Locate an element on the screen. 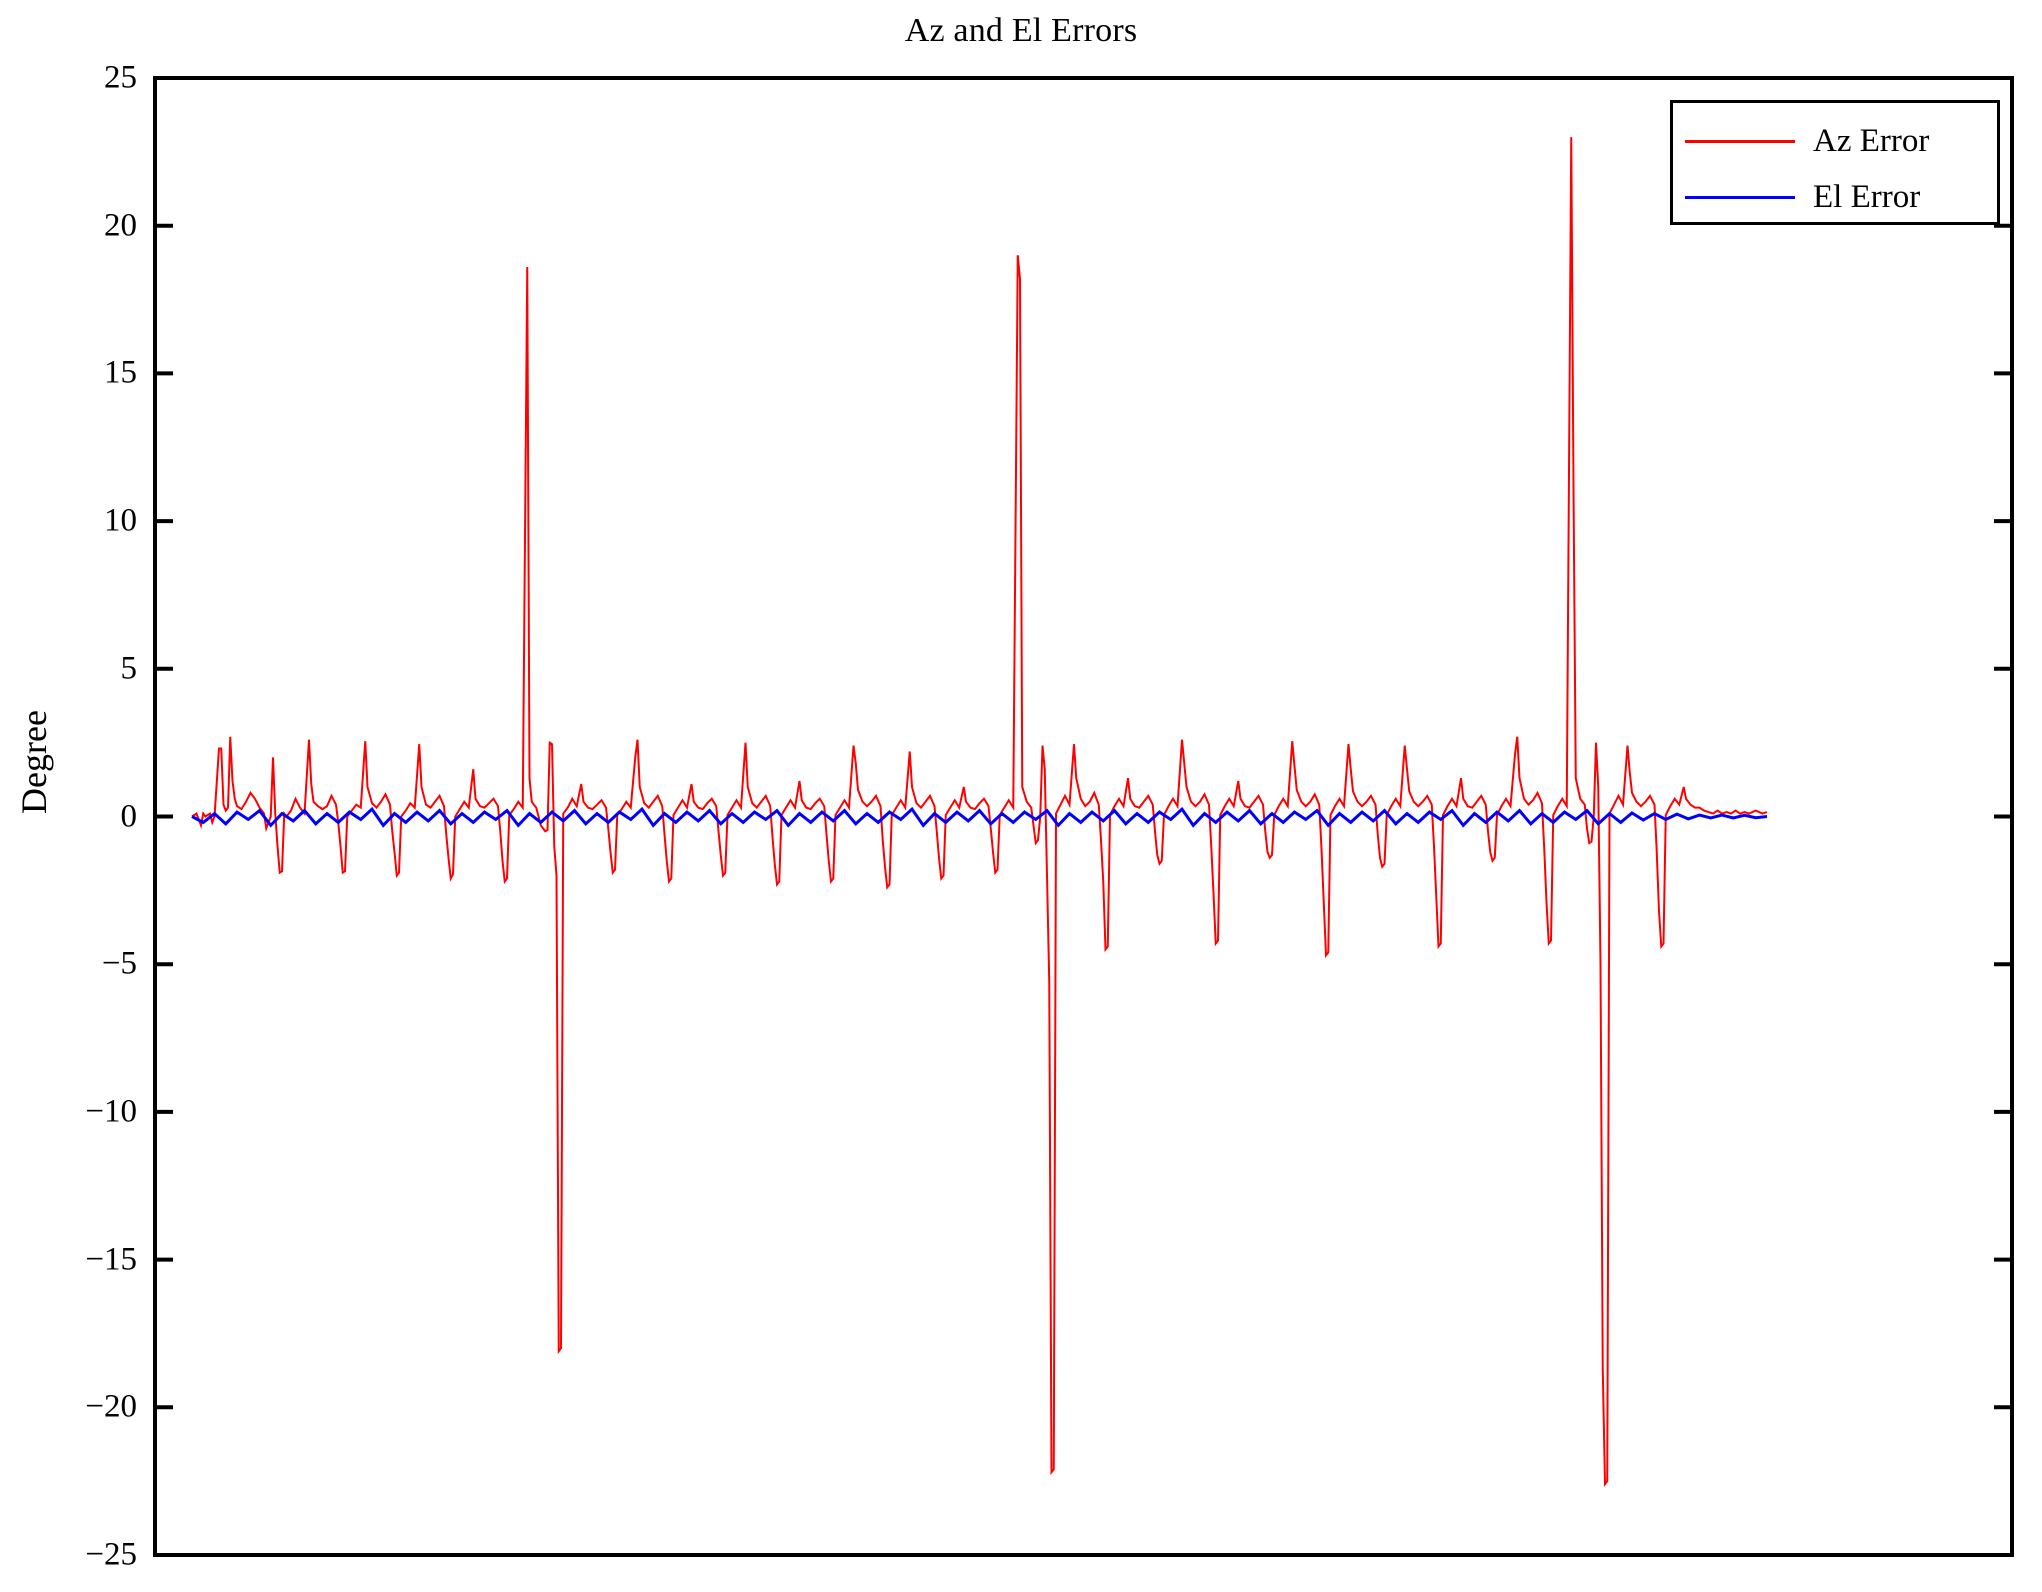 The width and height of the screenshot is (2042, 1592). legend: Az Error El Error is located at coordinates (1835, 162).